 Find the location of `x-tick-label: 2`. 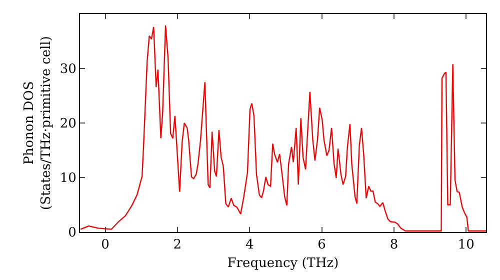

x-tick-label: 2 is located at coordinates (177, 245).